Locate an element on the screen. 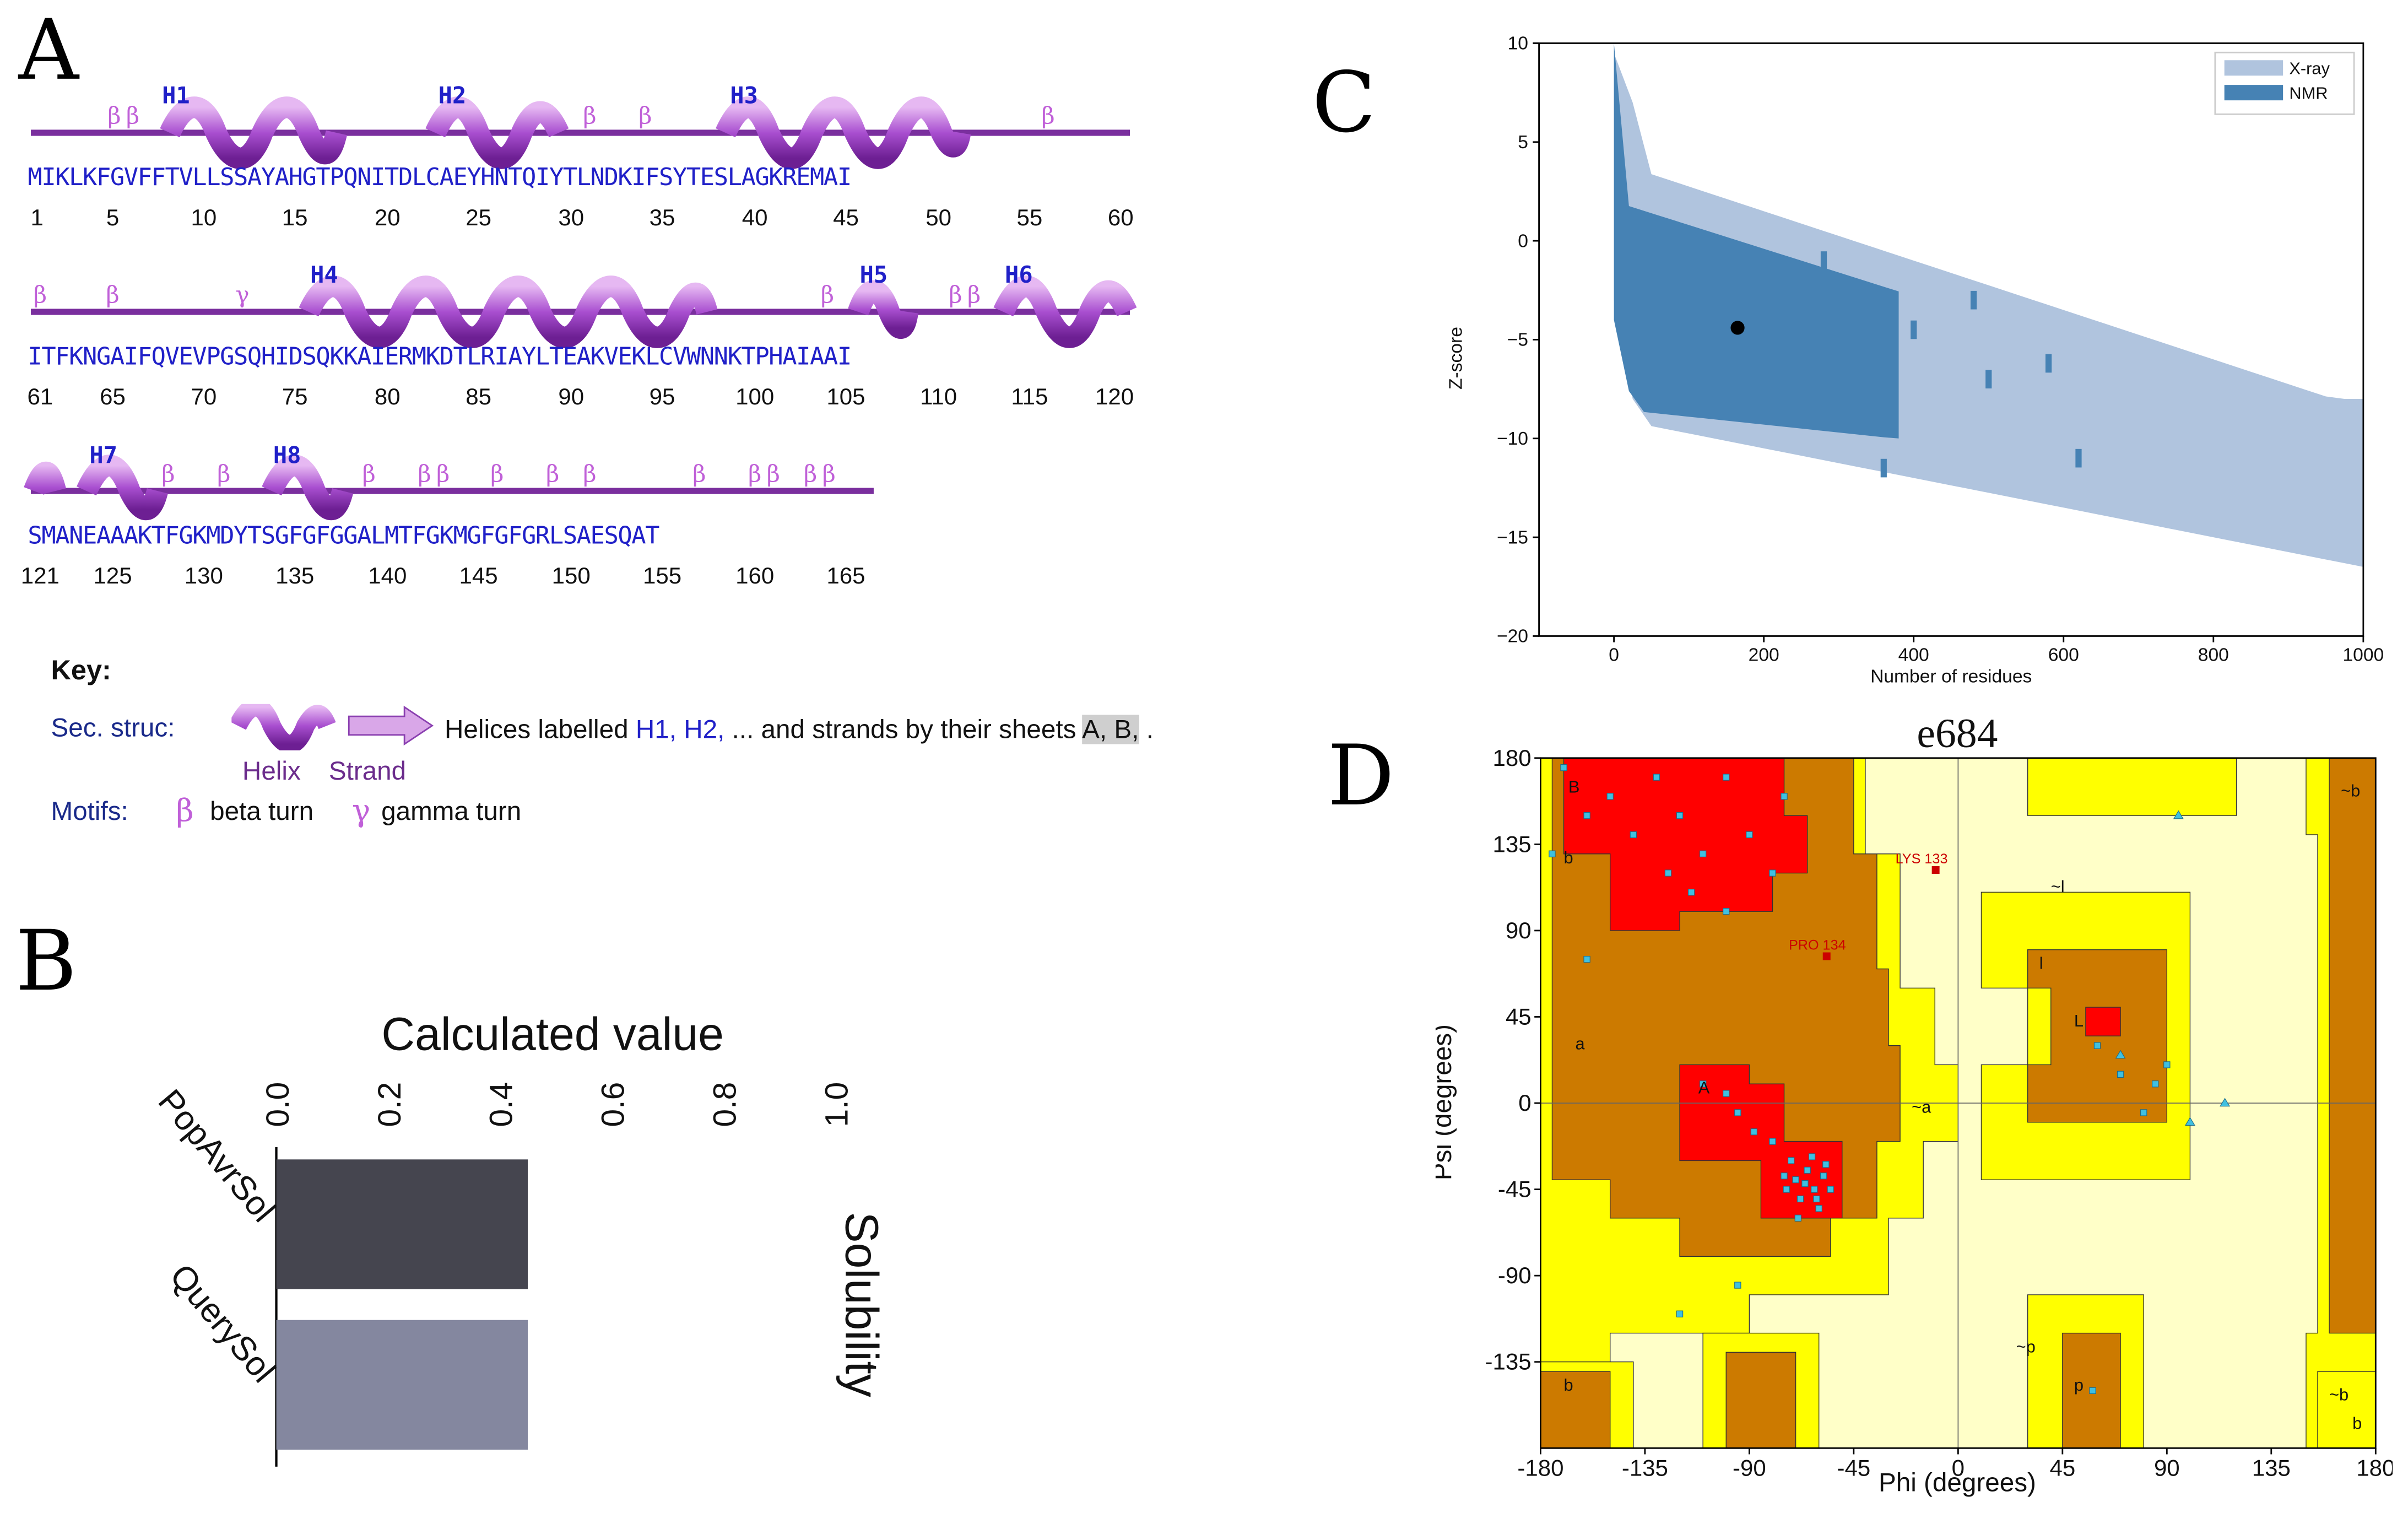  residue-tick: 125 is located at coordinates (112, 577).